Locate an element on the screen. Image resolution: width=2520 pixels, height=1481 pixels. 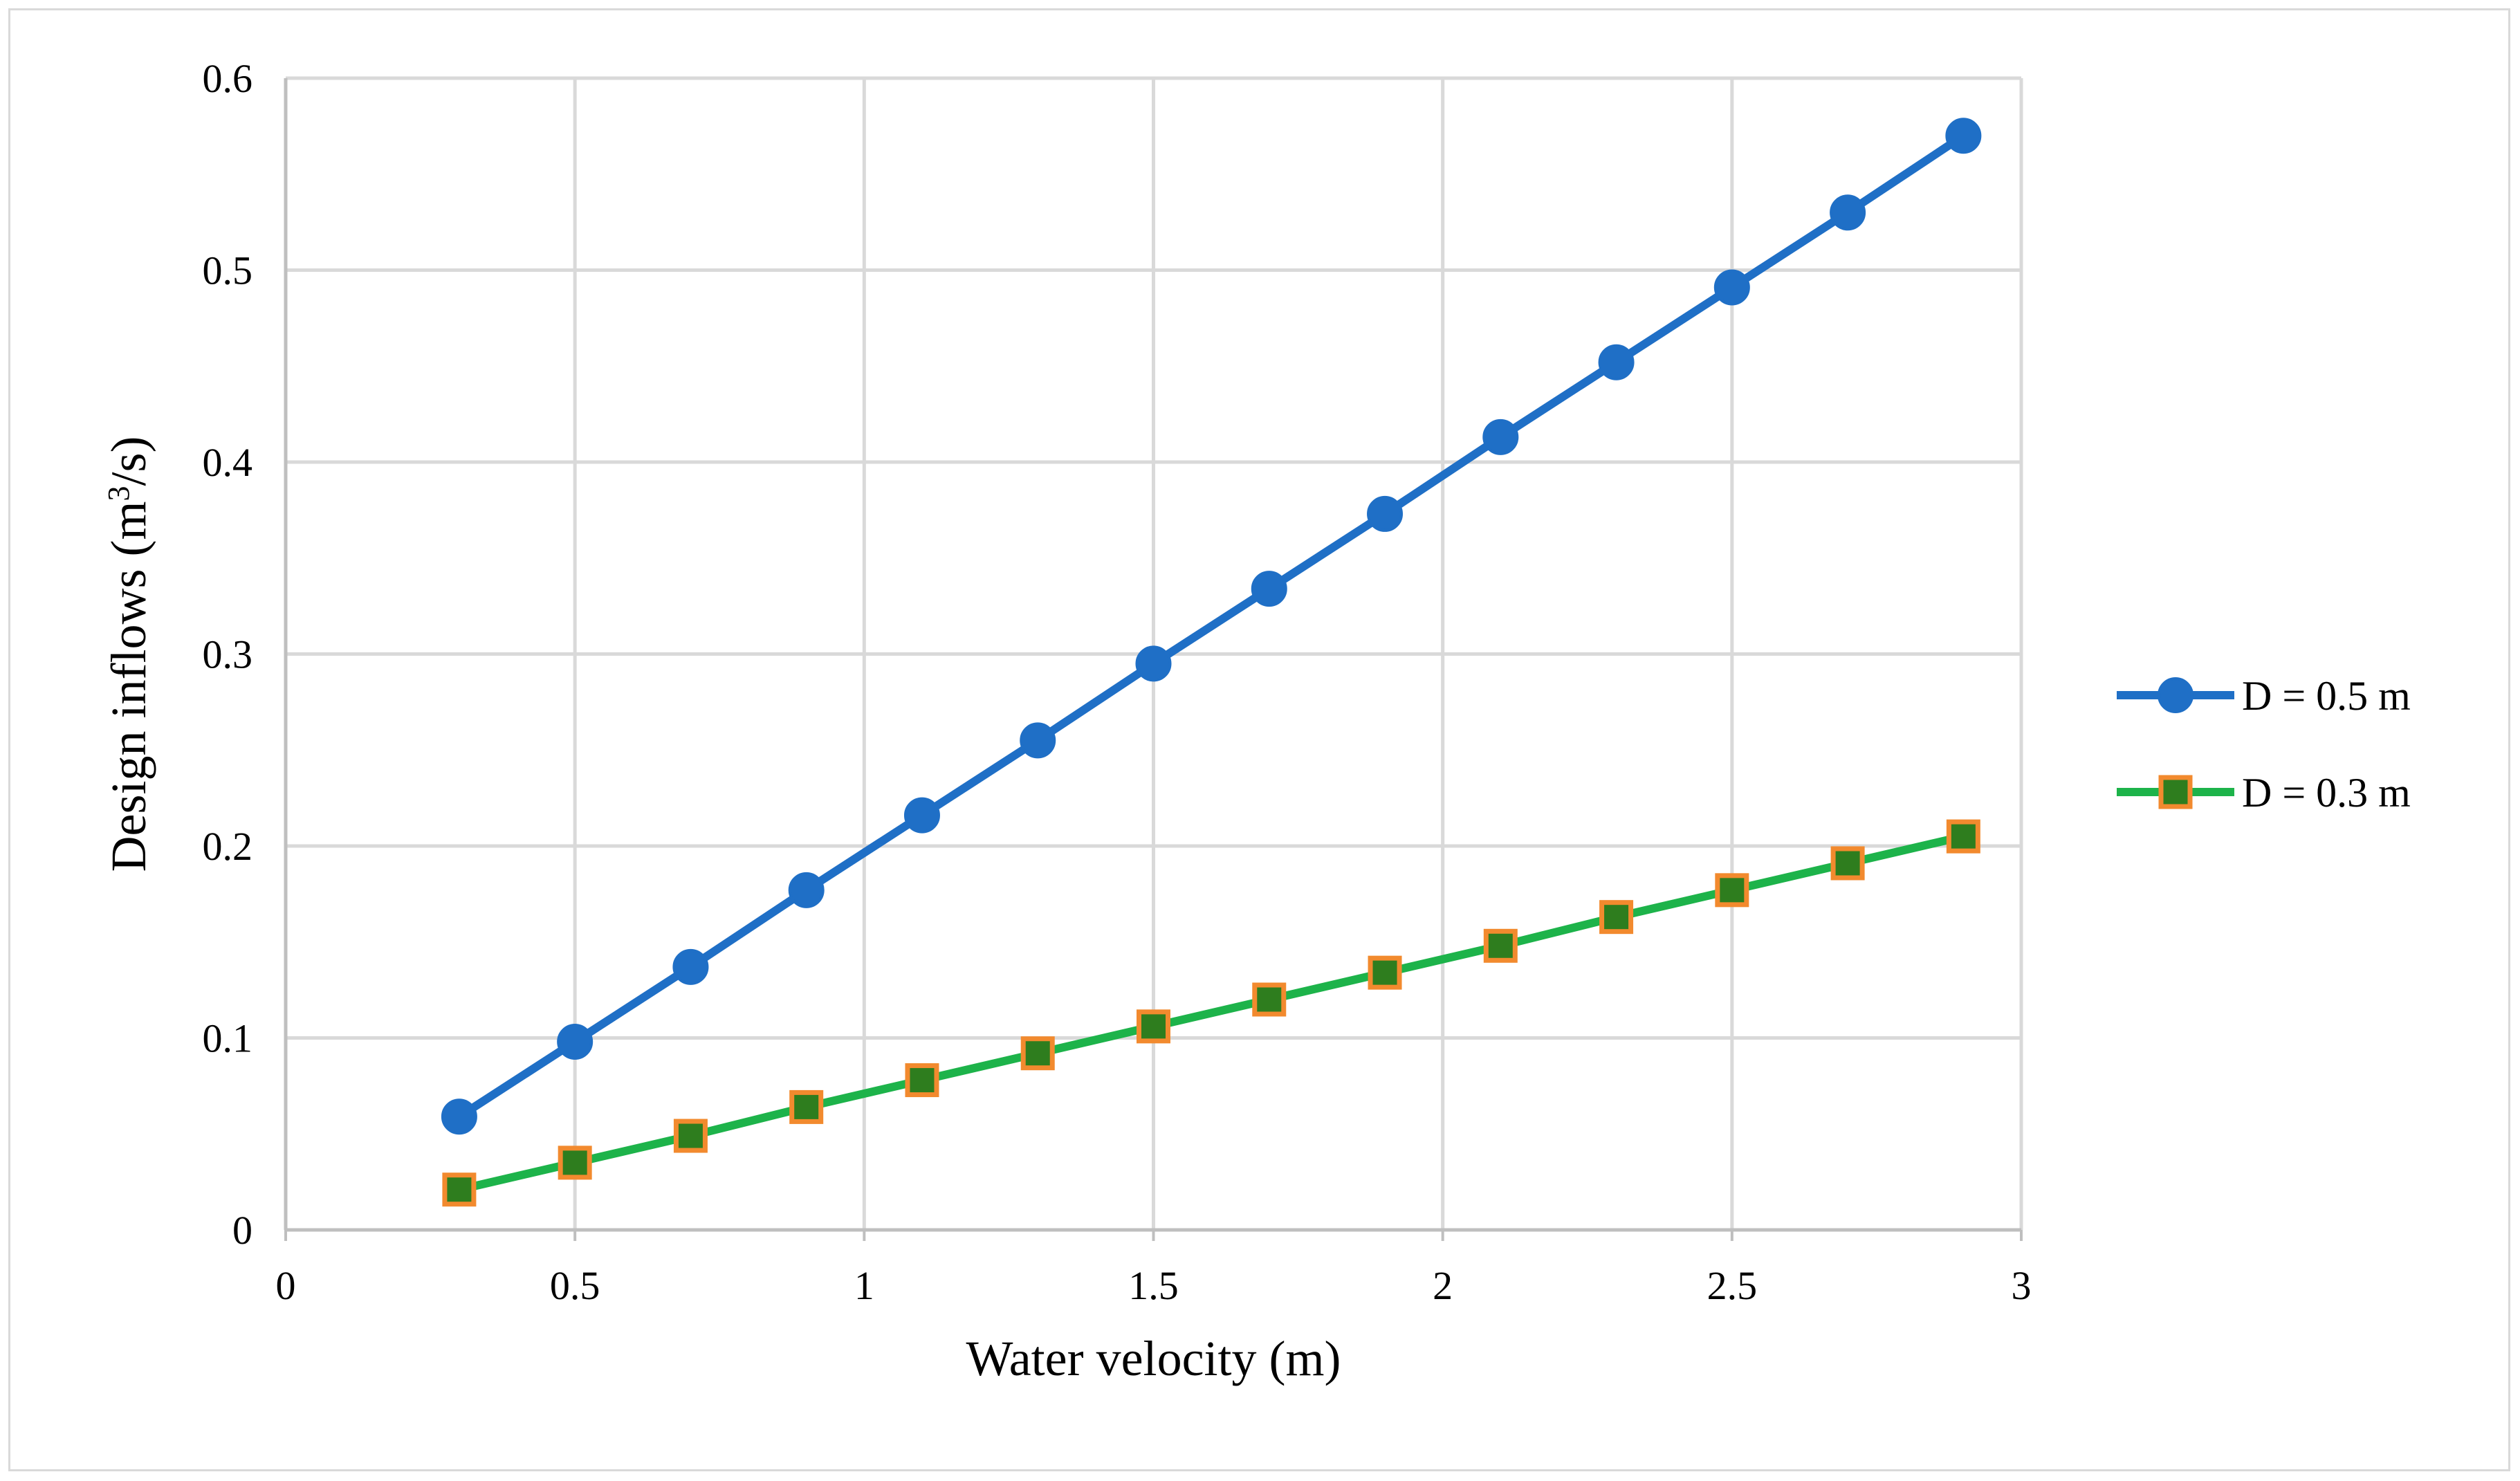
legend: D = 0.5 m D = 0.3 m is located at coordinates (2264, 744).